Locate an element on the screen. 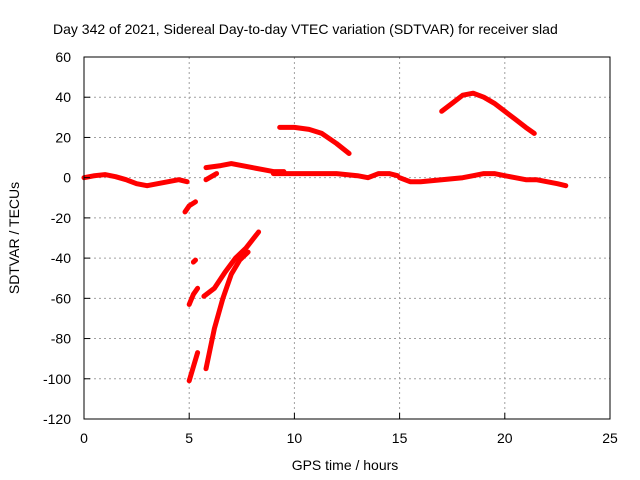  y-tick-label: -40 is located at coordinates (61, 258).